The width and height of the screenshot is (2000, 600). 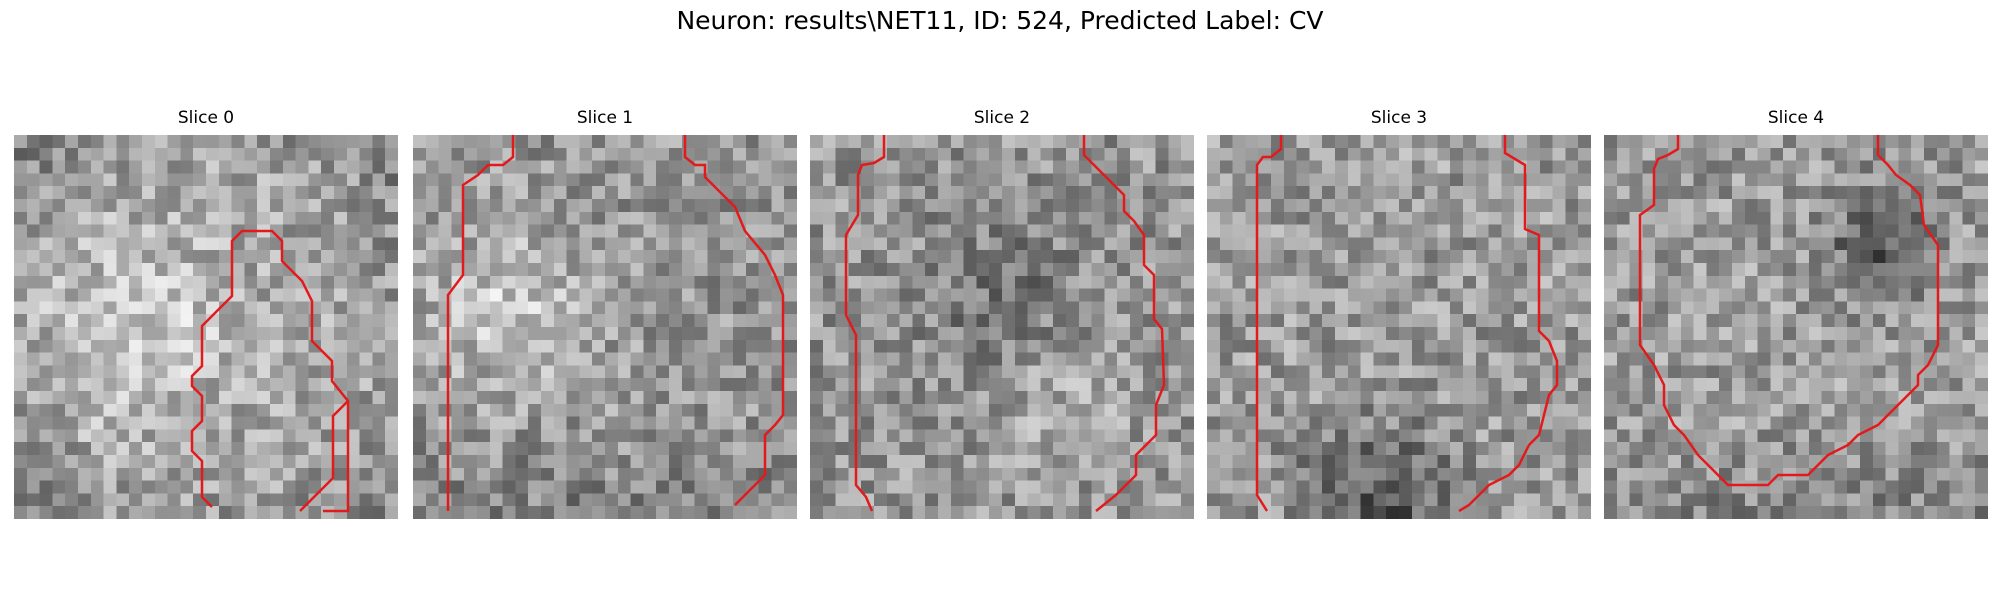 I want to click on slice-title: Slice 2, so click(x=1002, y=118).